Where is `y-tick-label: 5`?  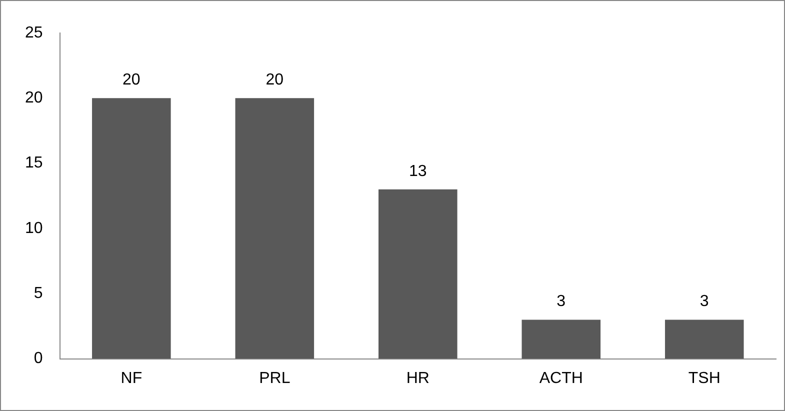 y-tick-label: 5 is located at coordinates (38, 293).